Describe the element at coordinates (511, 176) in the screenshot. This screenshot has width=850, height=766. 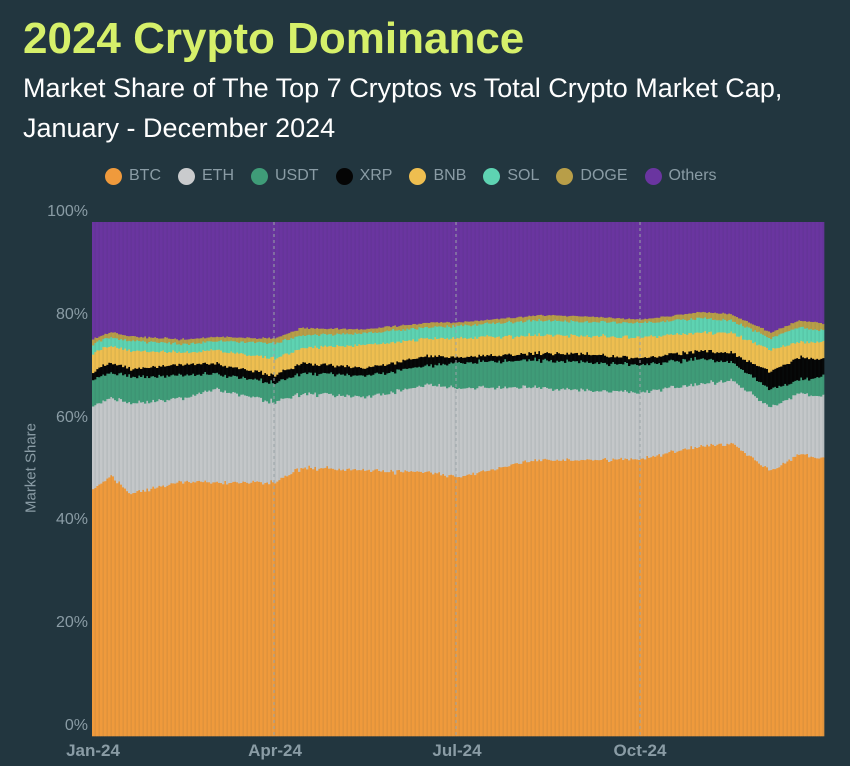
I see `legend-item-sol: SOL` at that location.